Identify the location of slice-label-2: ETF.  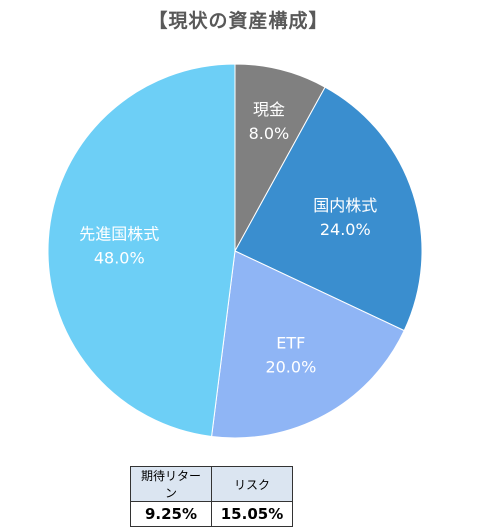
(290, 343).